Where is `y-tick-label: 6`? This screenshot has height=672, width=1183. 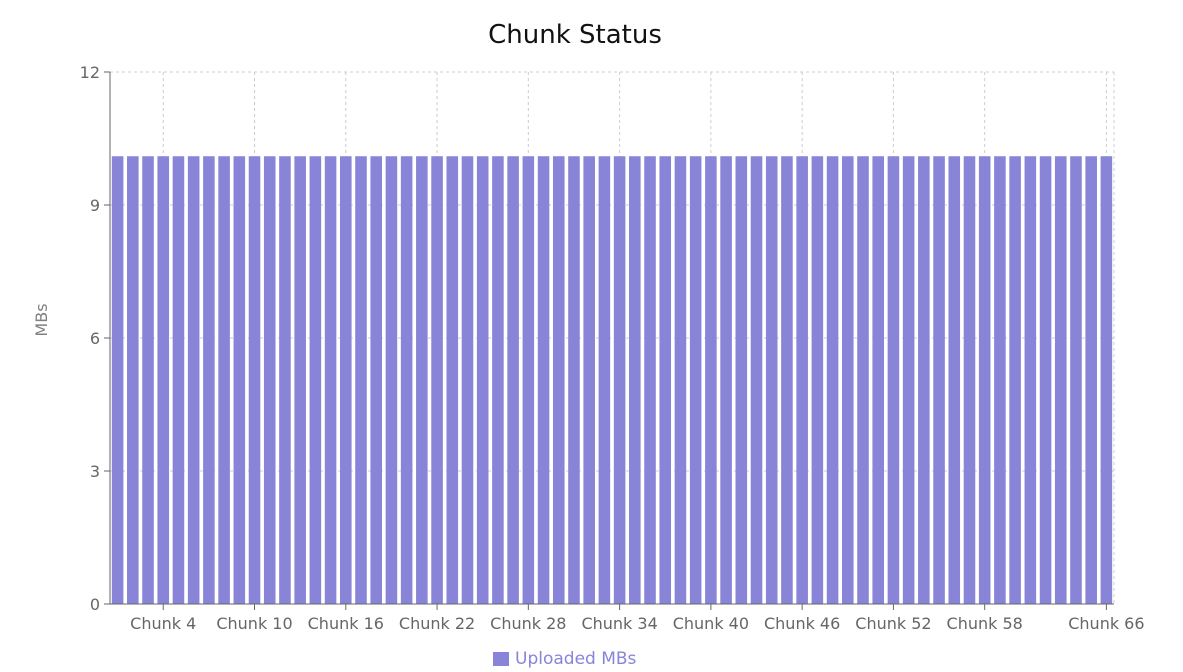 y-tick-label: 6 is located at coordinates (95, 338).